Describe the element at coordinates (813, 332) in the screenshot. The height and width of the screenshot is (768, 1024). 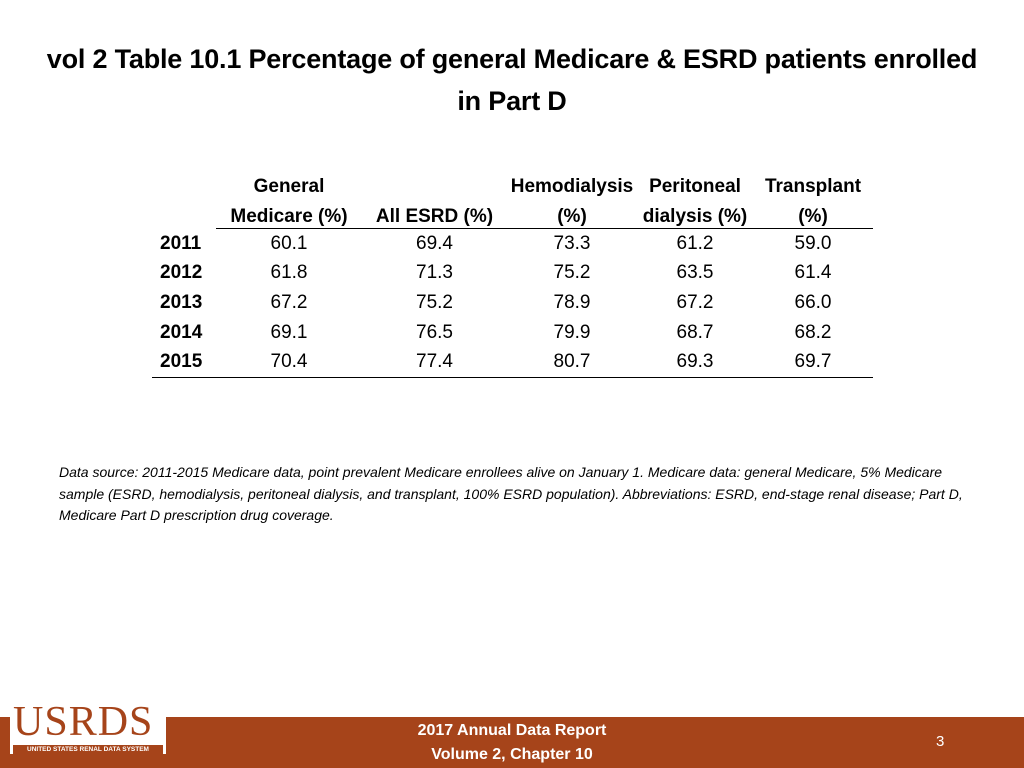
I see `cell-transplant: 68.2` at that location.